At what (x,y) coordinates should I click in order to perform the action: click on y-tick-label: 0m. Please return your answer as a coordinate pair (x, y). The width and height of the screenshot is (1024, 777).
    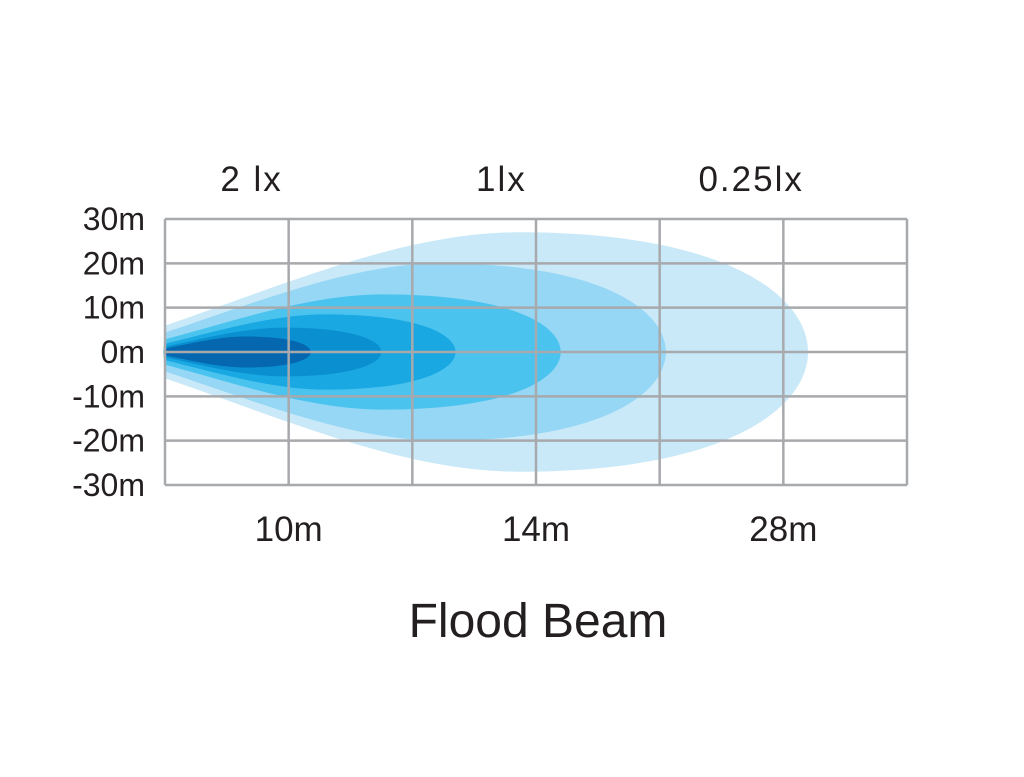
    Looking at the image, I should click on (123, 352).